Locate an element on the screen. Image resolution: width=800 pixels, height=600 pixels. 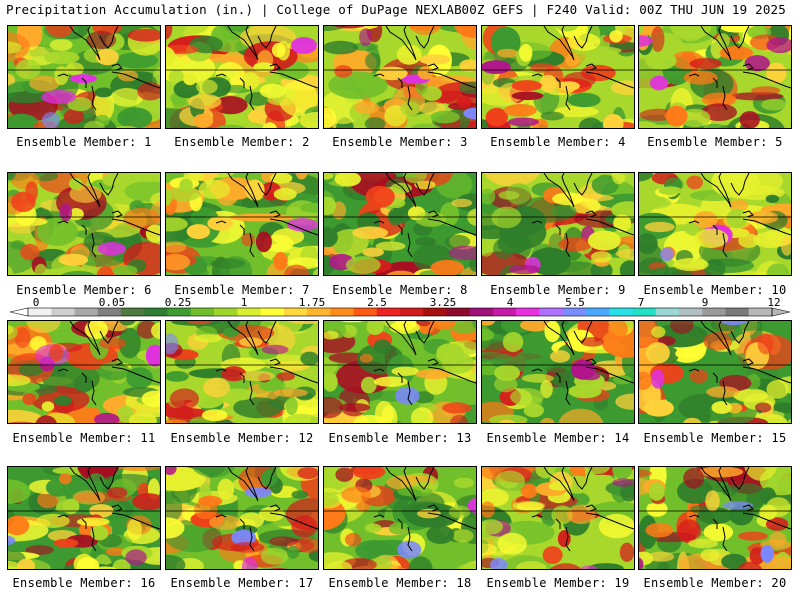
ensemble-member-label: Ensemble Member: 12 is located at coordinates (242, 438).